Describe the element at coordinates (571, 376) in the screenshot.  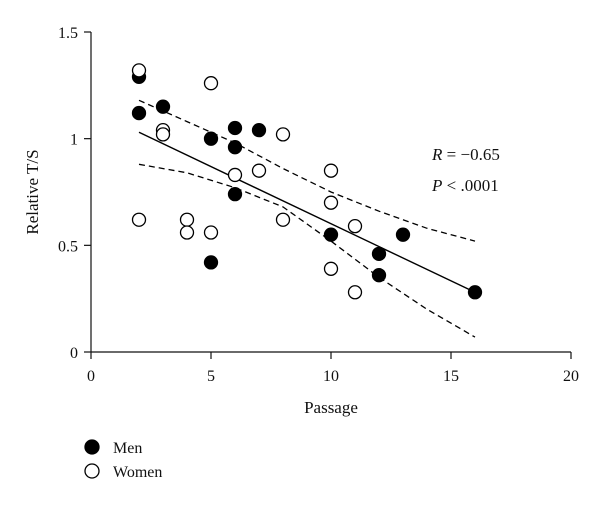
I see `x-tick-label: 20` at that location.